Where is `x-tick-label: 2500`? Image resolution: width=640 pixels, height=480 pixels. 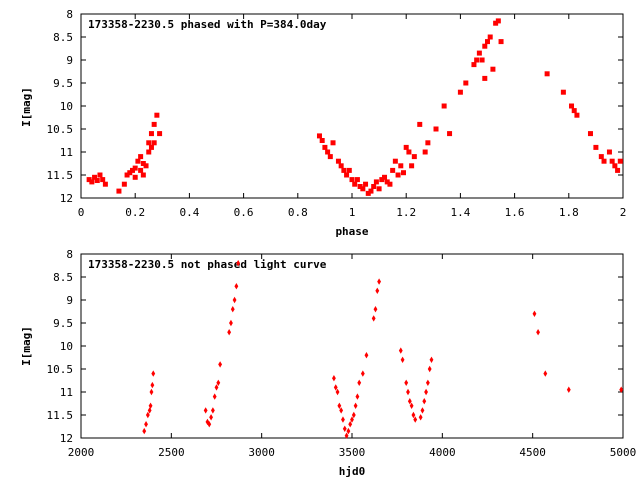 x-tick-label: 2500 is located at coordinates (171, 452).